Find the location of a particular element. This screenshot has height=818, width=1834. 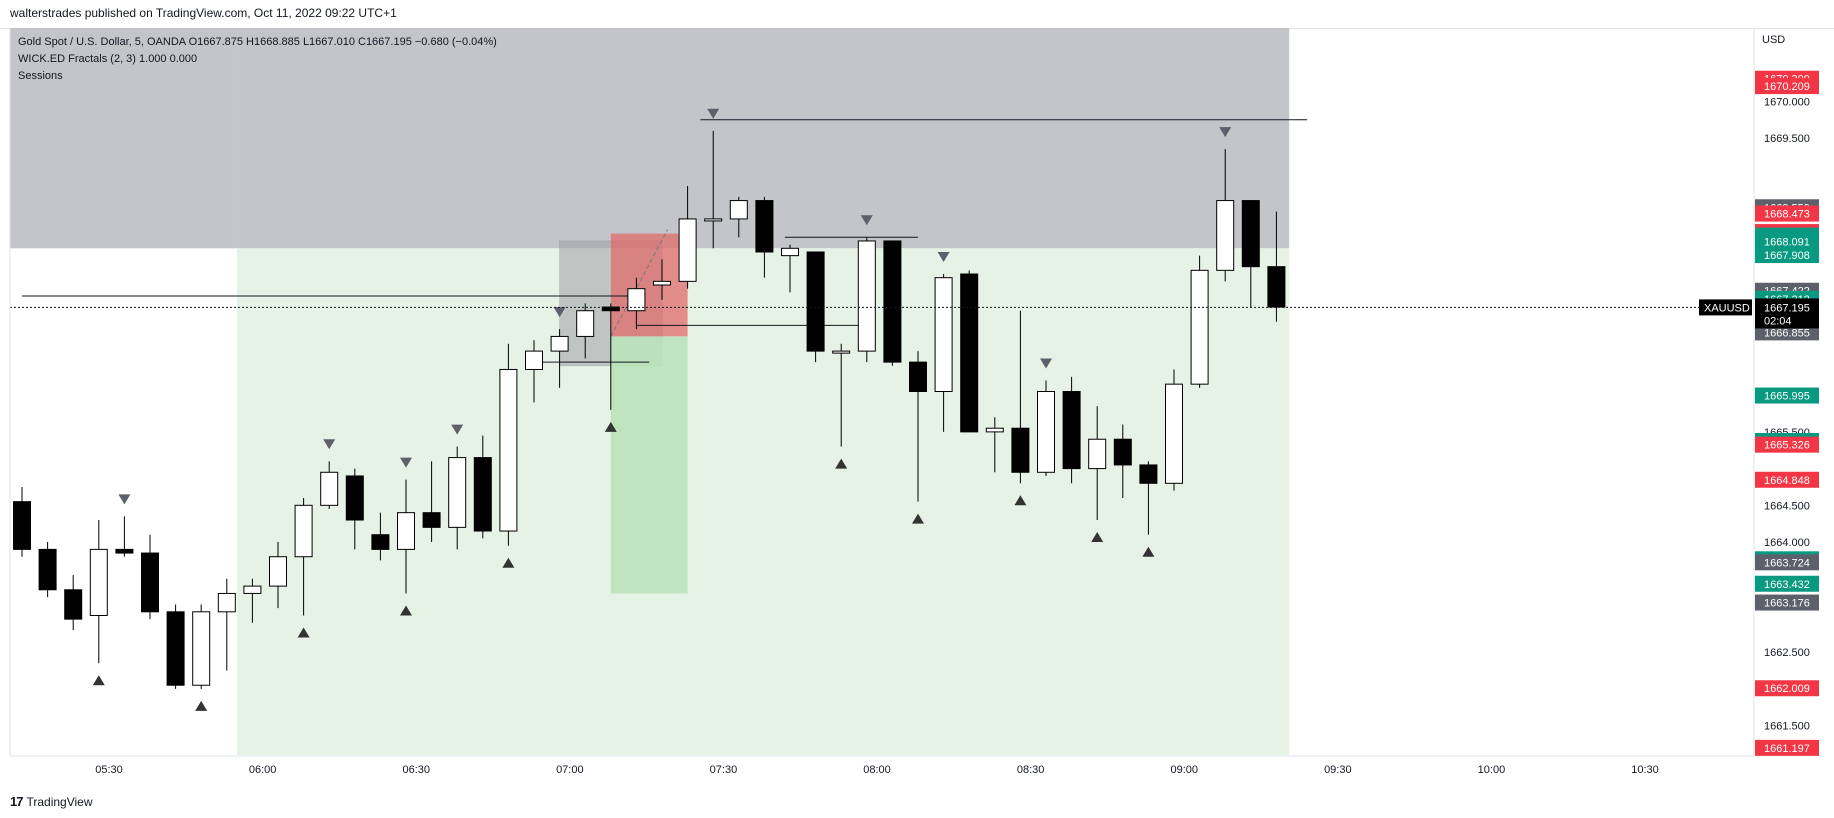

symbol-tag-box is located at coordinates (1725, 307).